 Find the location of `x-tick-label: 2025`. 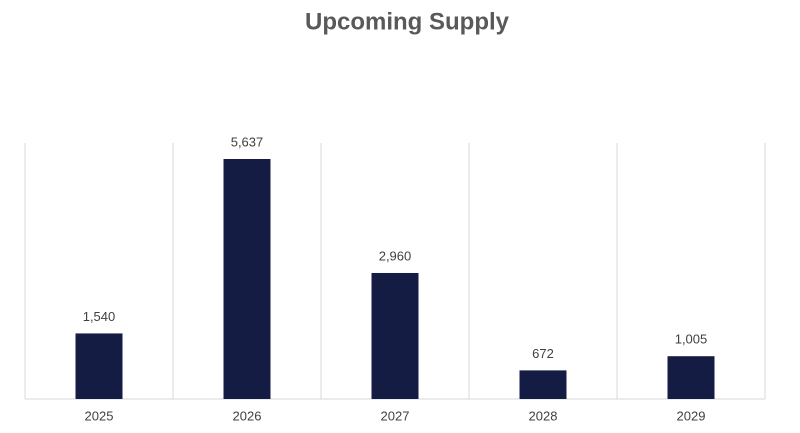

x-tick-label: 2025 is located at coordinates (99, 415).